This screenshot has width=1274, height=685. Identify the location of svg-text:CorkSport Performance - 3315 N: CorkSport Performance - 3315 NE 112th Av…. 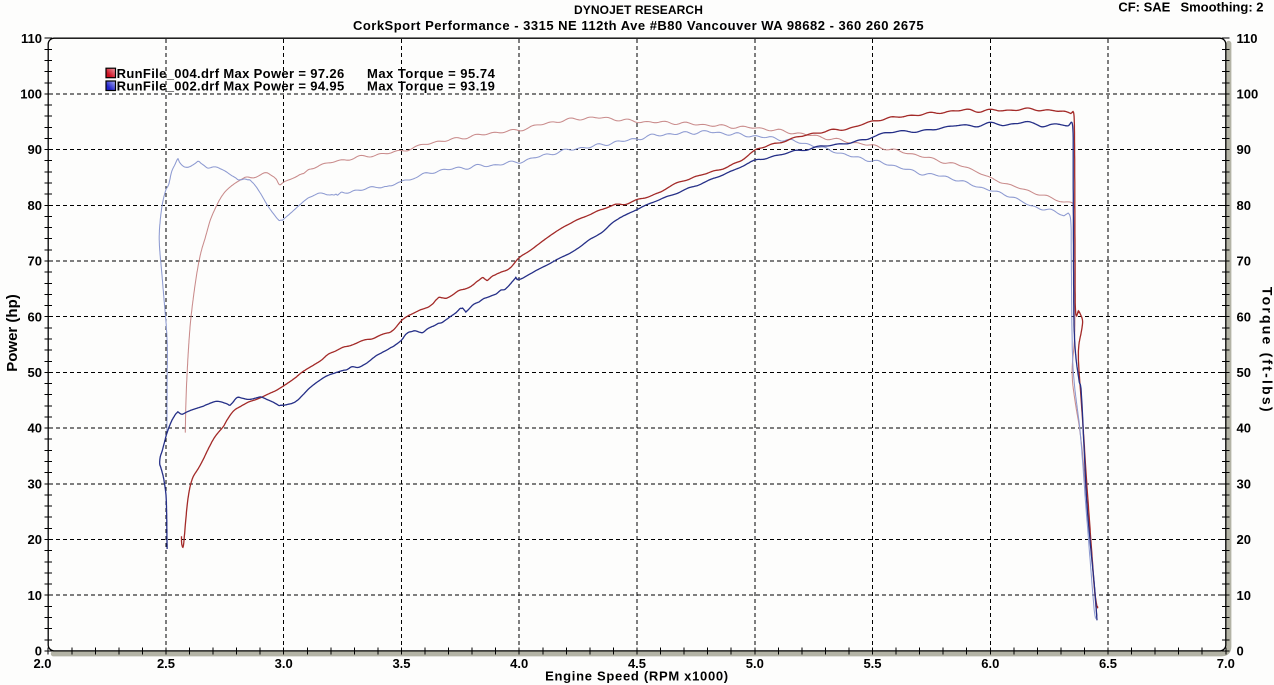
(638, 25).